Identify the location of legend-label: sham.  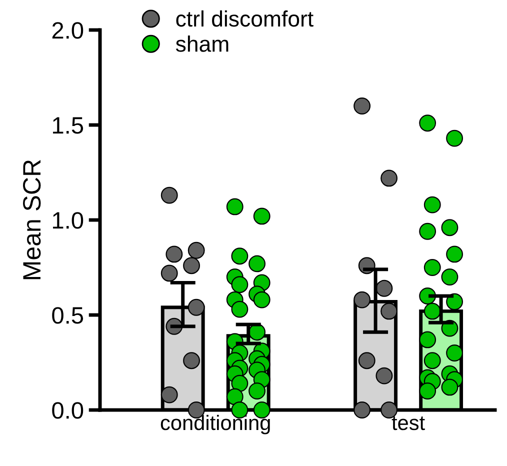
(202, 44).